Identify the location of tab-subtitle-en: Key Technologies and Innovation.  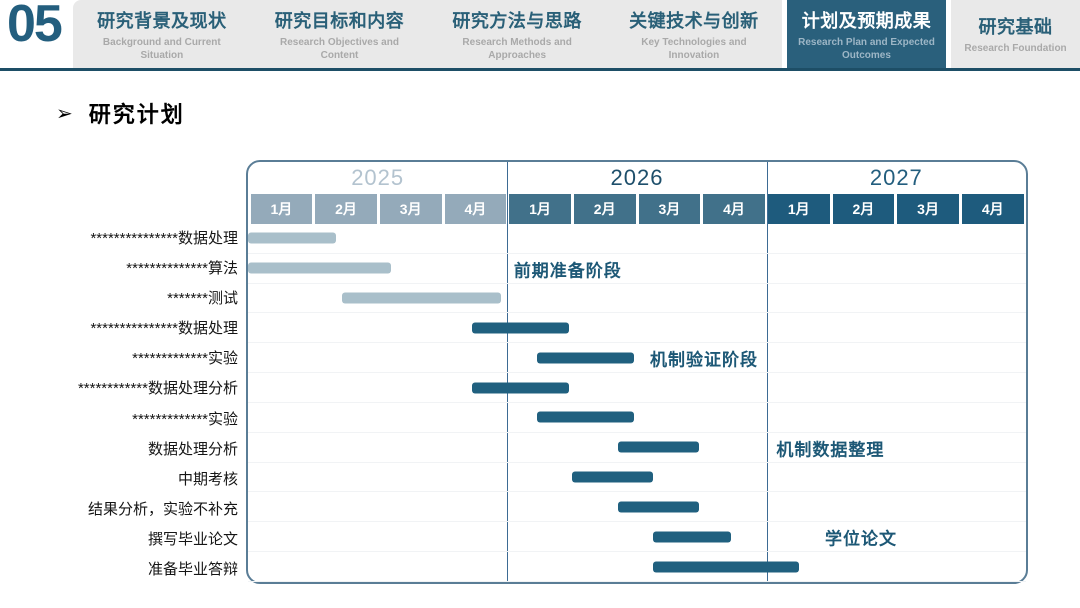
(694, 48).